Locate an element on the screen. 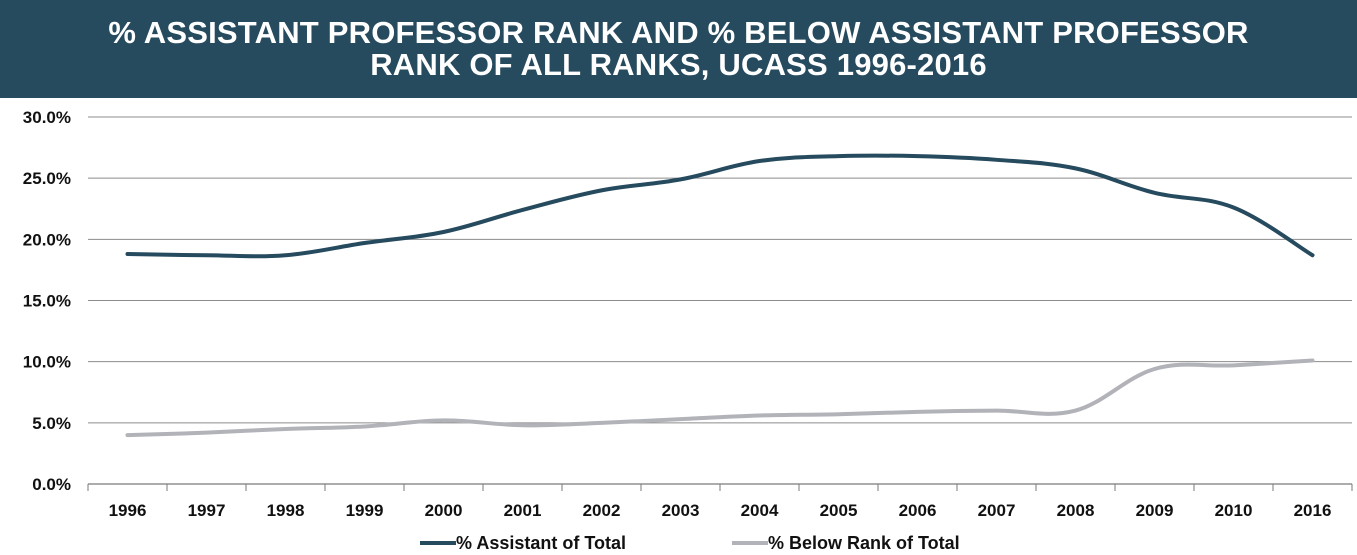 The height and width of the screenshot is (555, 1357). x-tick-label: 1999 is located at coordinates (365, 510).